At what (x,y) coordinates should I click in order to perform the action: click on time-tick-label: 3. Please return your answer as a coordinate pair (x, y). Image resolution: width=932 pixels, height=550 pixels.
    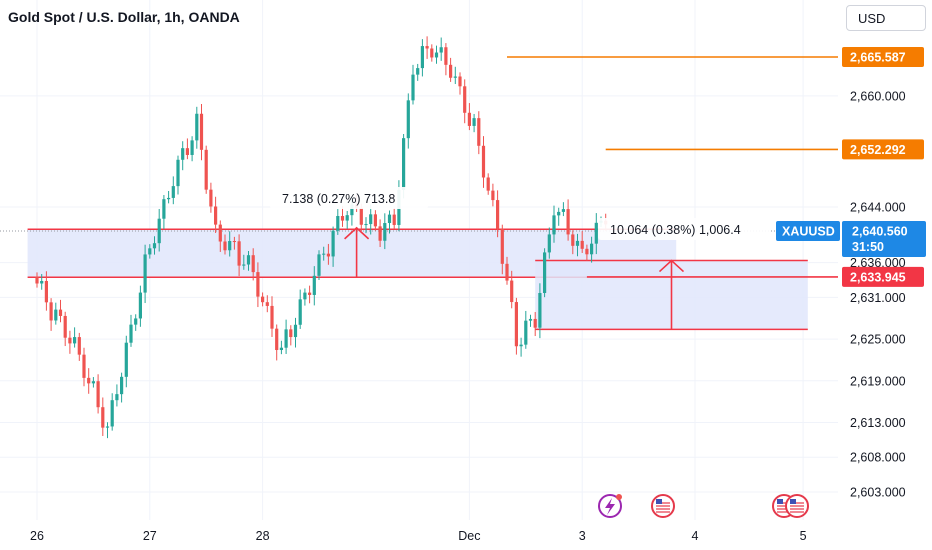
    Looking at the image, I should click on (582, 536).